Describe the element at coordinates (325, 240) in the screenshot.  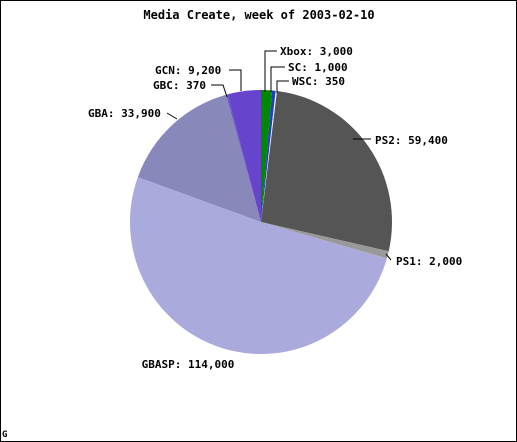
I see `pie-slice-ps1` at that location.